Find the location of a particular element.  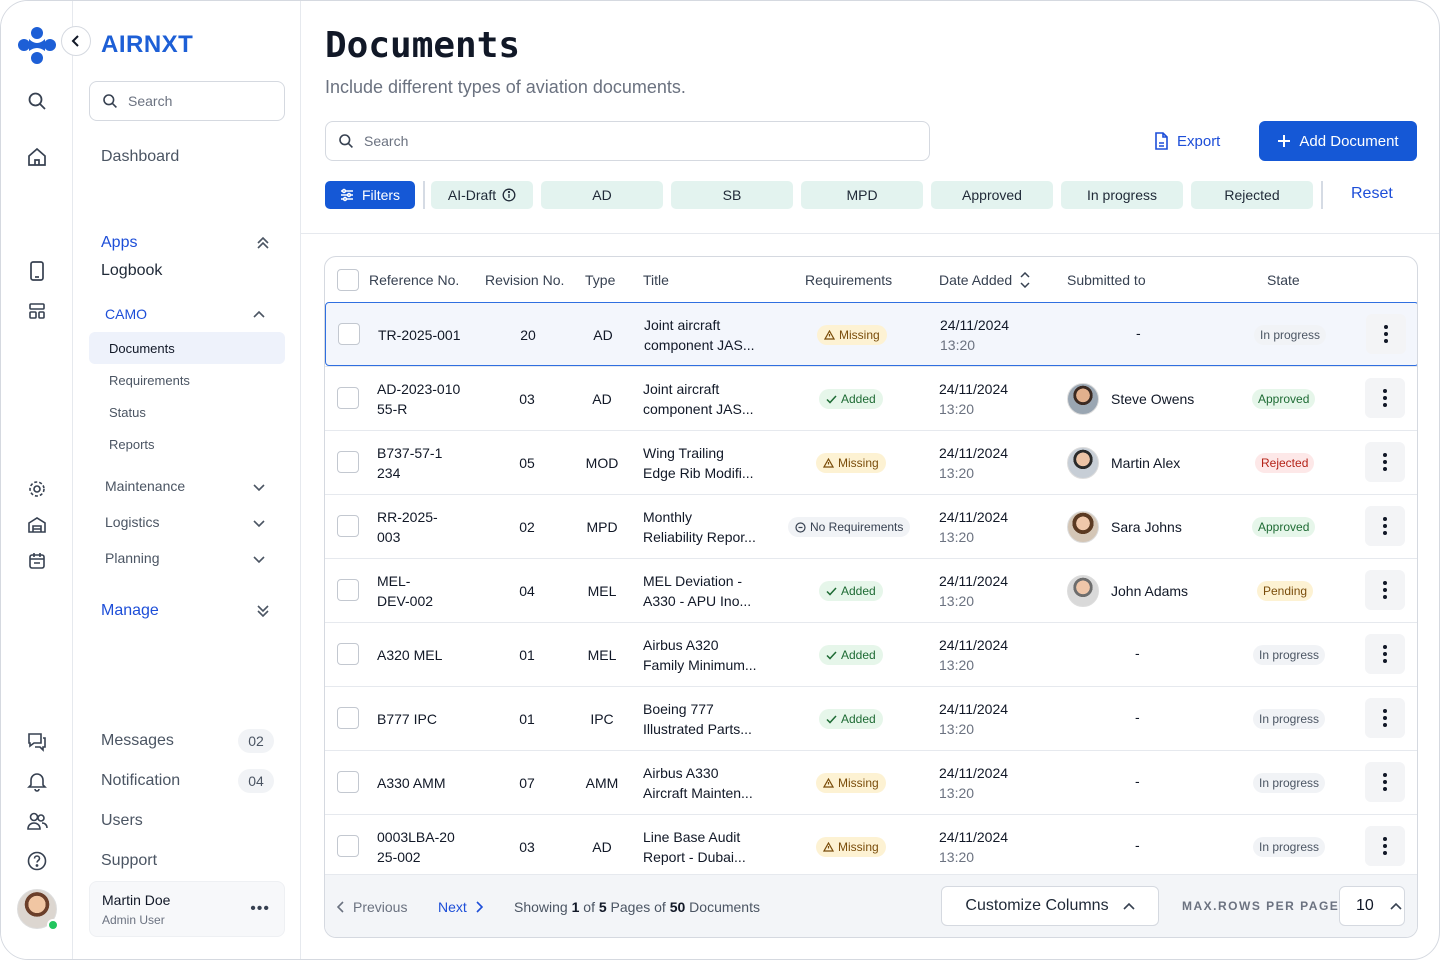

nav-users: Users is located at coordinates (122, 820).